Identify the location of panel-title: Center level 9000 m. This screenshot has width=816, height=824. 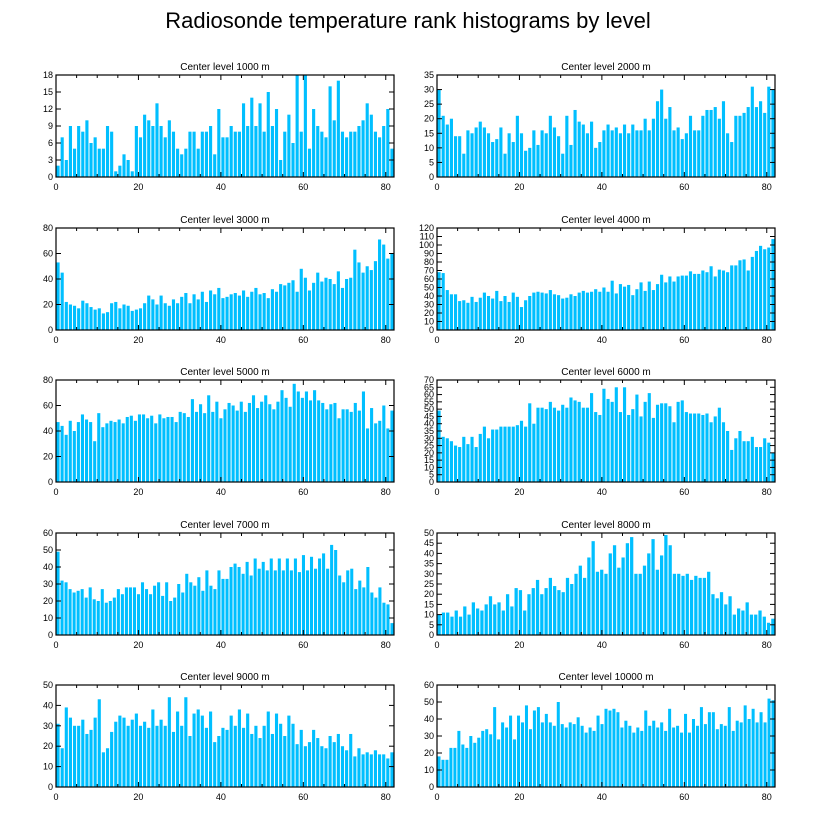
(225, 677).